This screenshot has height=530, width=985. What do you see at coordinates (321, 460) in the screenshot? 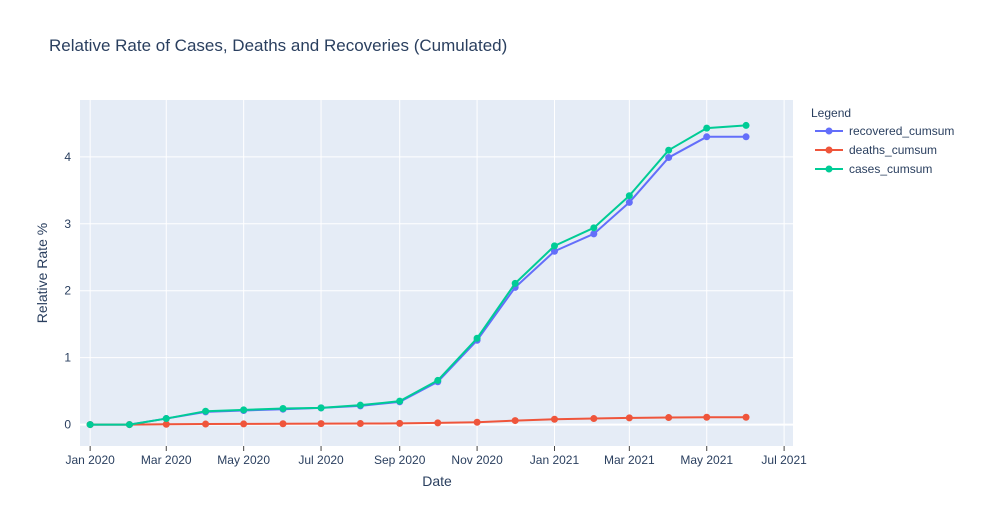
I see `x-tick-label: Jul 2020` at bounding box center [321, 460].